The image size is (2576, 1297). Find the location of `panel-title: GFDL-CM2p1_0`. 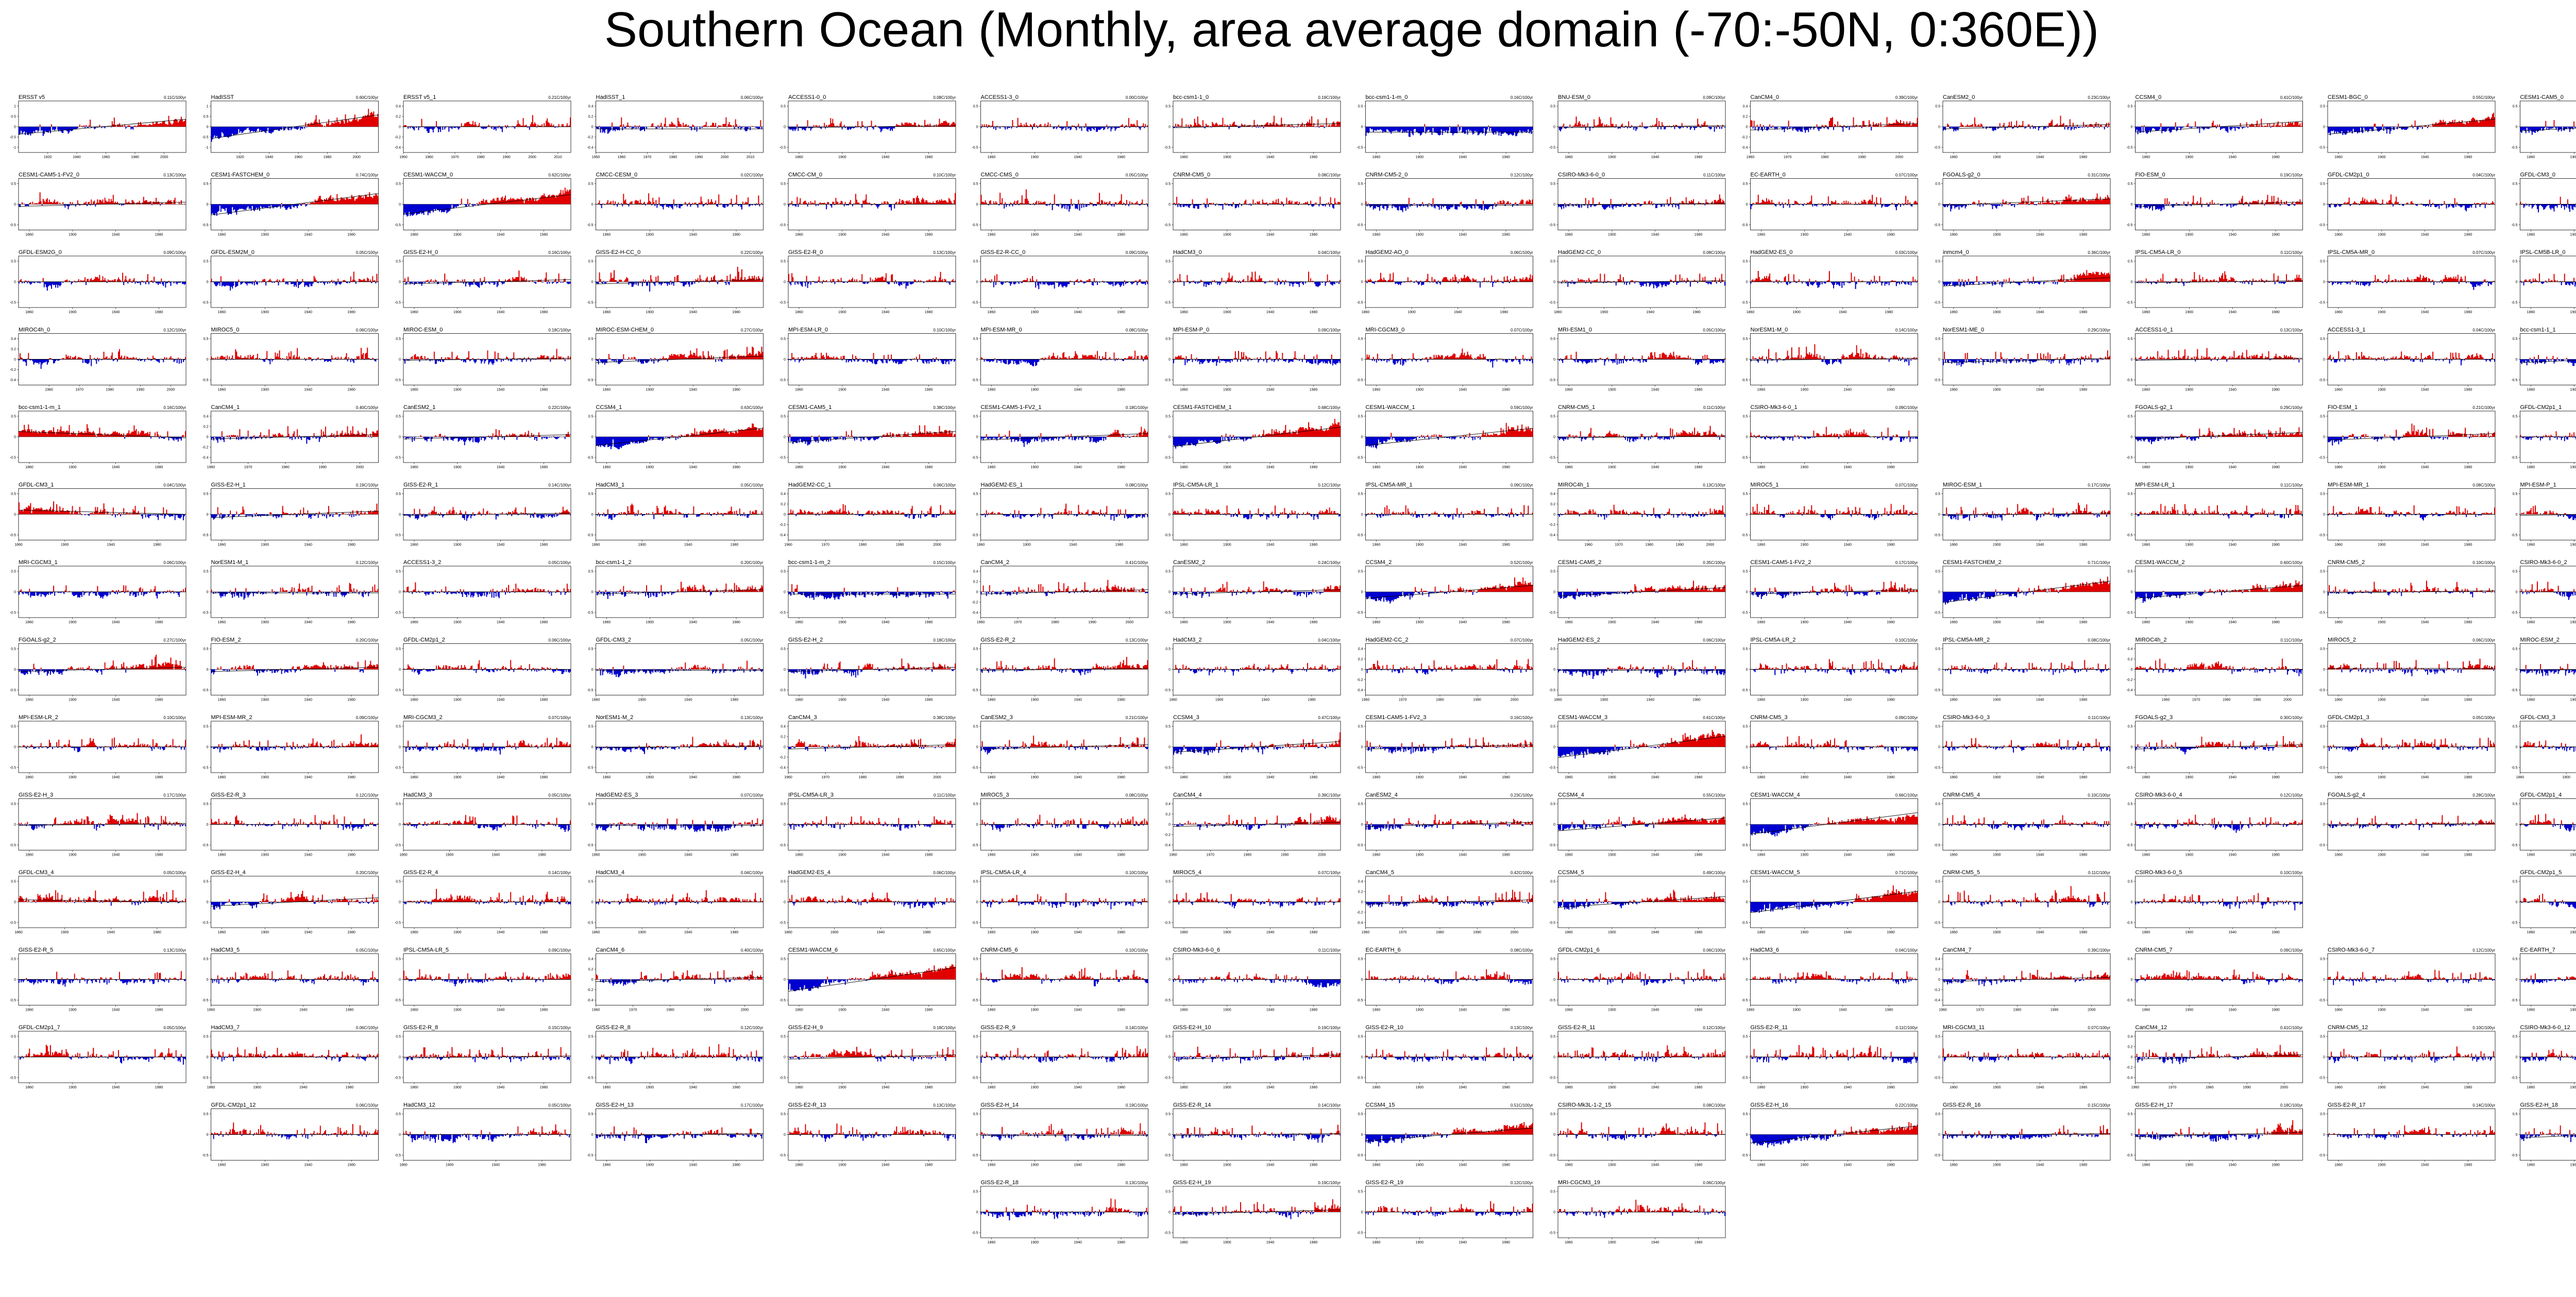

panel-title: GFDL-CM2p1_0 is located at coordinates (2348, 175).